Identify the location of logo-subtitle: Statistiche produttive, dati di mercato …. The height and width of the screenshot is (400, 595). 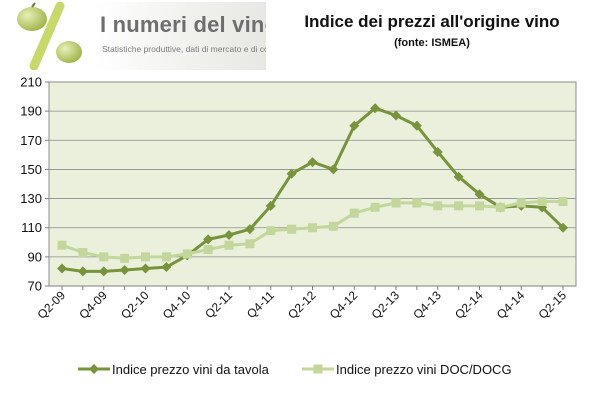
(184, 49).